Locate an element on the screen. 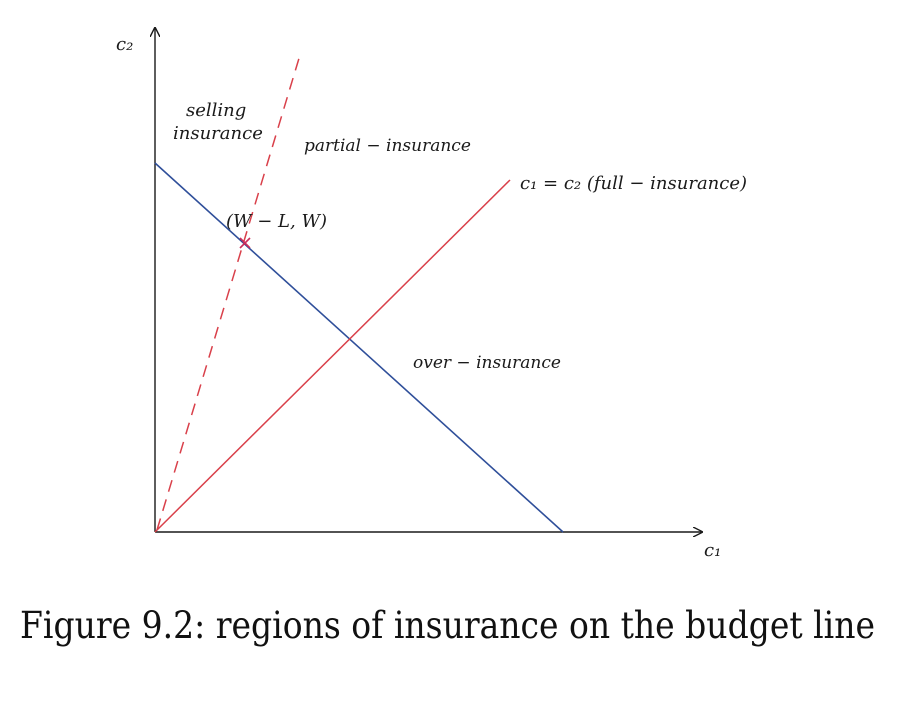 Image resolution: width=898 pixels, height=702 pixels. y-axis-label: c₂ is located at coordinates (124, 44).